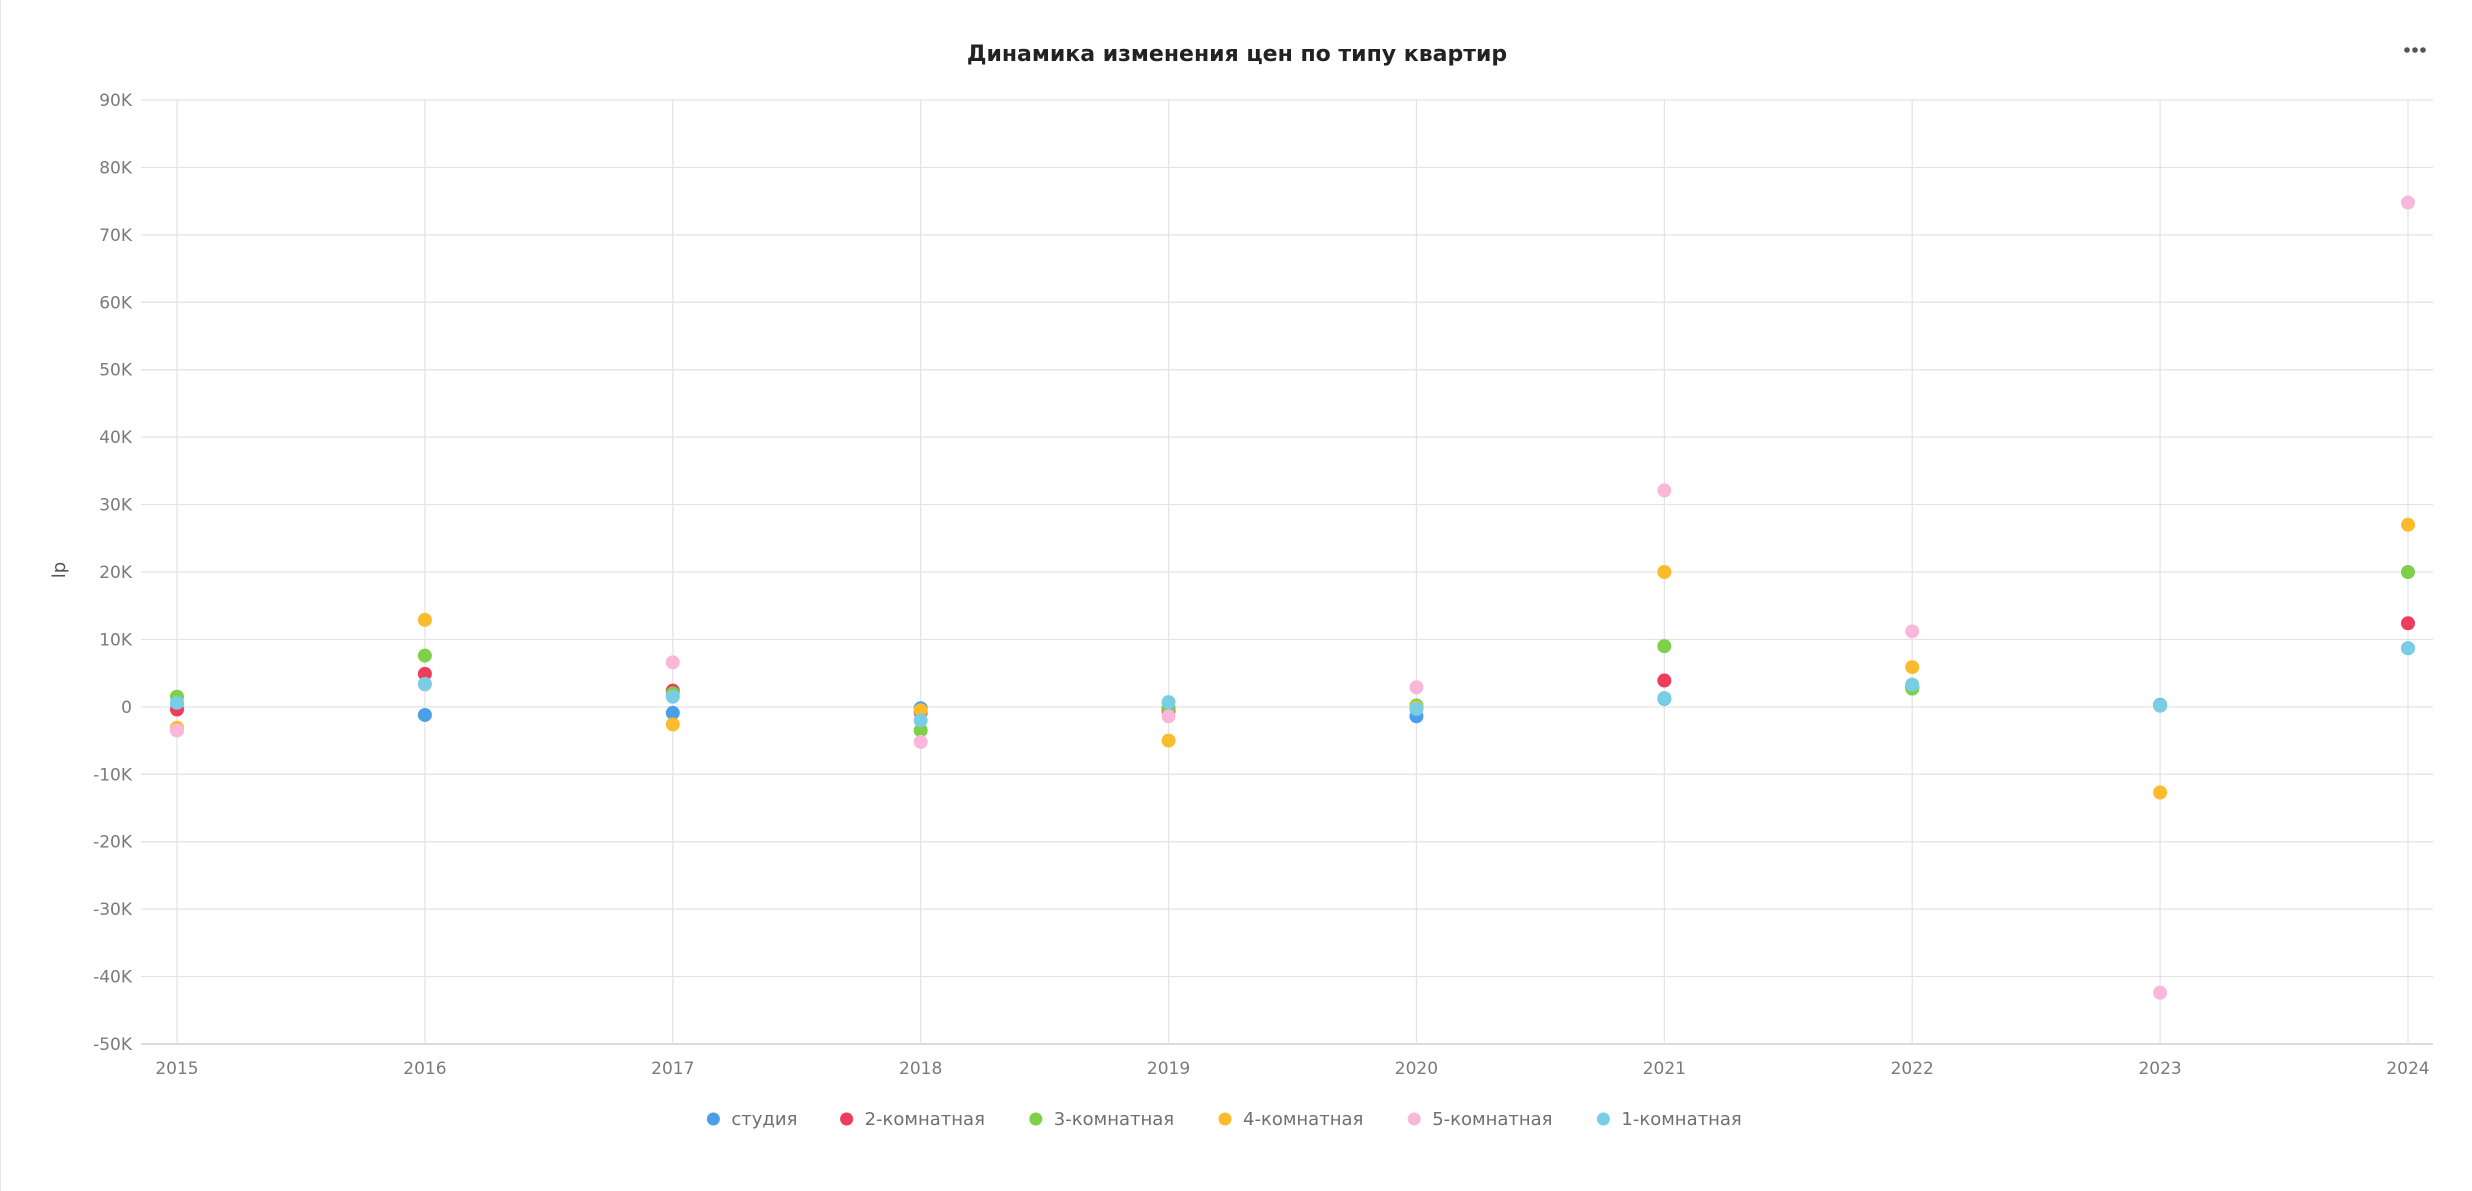  What do you see at coordinates (1416, 1069) in the screenshot?
I see `x-tick-label: 2020` at bounding box center [1416, 1069].